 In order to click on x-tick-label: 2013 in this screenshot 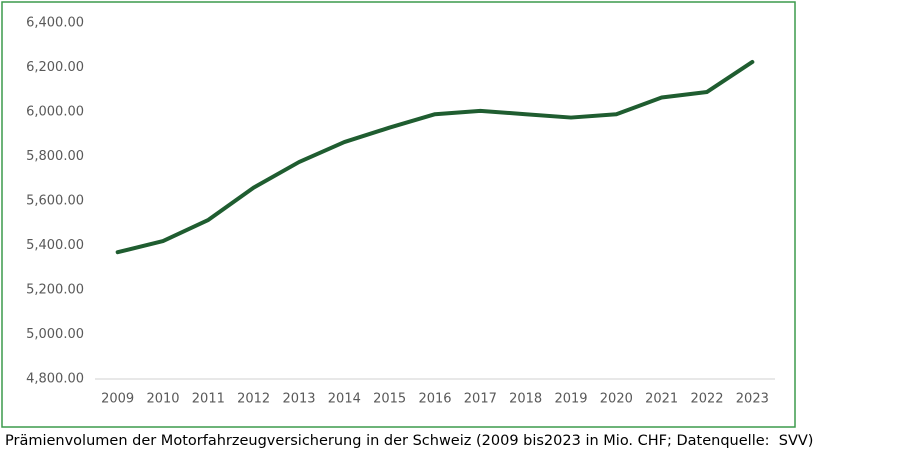, I will do `click(298, 399)`.